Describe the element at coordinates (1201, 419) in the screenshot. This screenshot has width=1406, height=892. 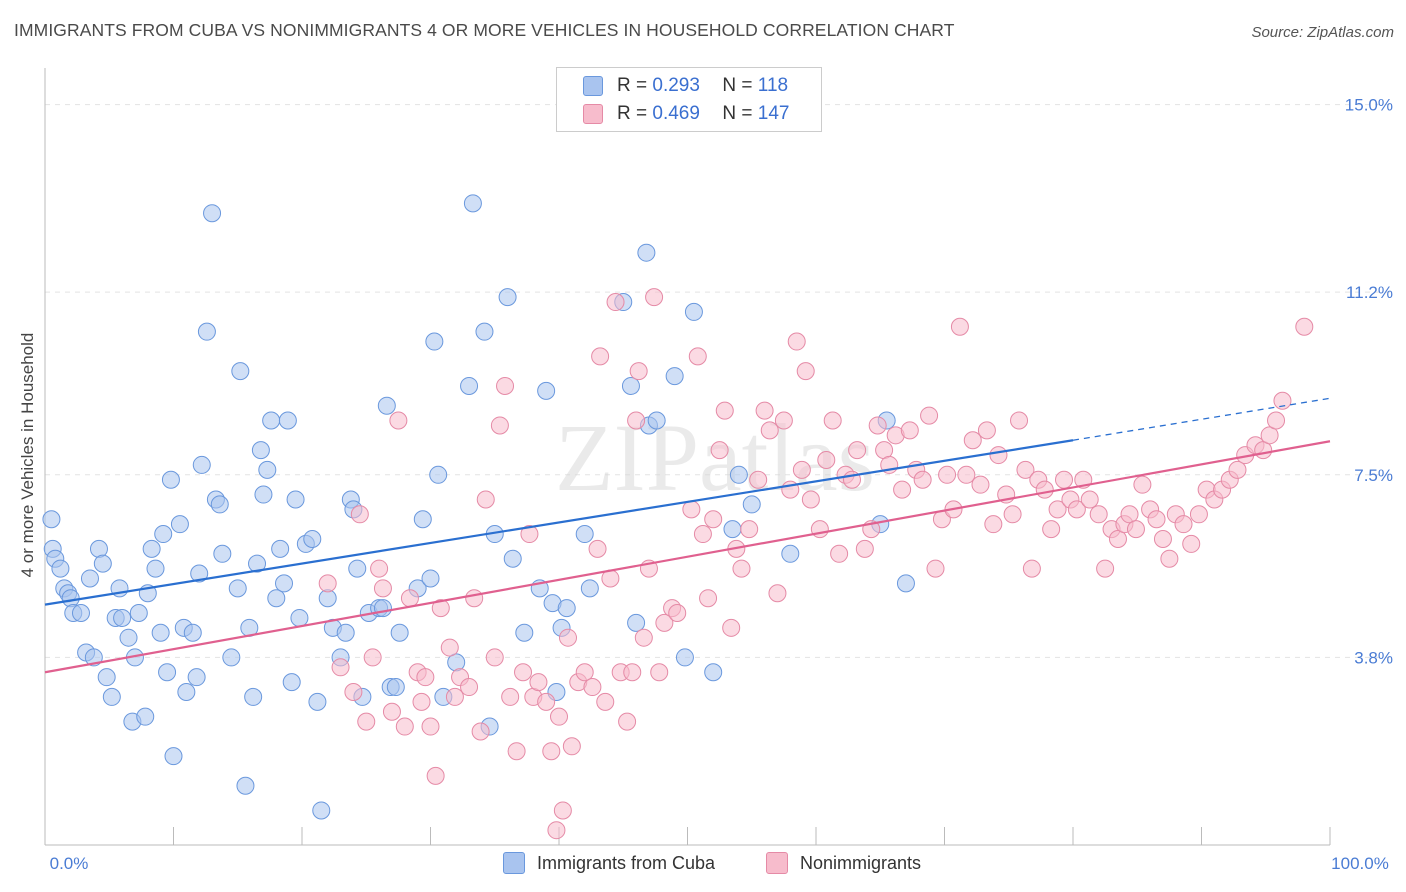
I see `cuba-trend-extension` at that location.